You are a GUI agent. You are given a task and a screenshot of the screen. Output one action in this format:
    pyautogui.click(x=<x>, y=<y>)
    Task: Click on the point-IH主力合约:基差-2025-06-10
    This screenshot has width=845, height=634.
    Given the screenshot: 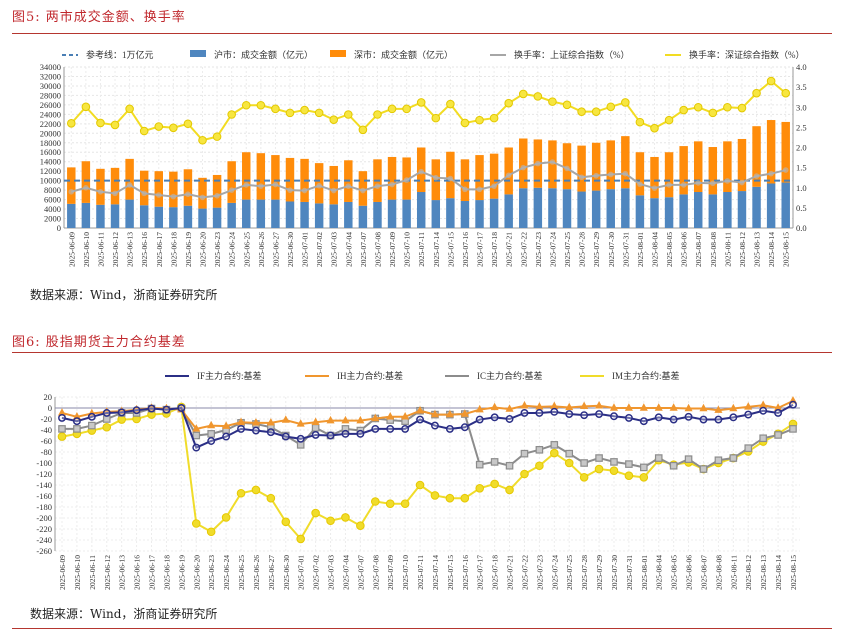 What is the action you would take?
    pyautogui.click(x=76, y=416)
    